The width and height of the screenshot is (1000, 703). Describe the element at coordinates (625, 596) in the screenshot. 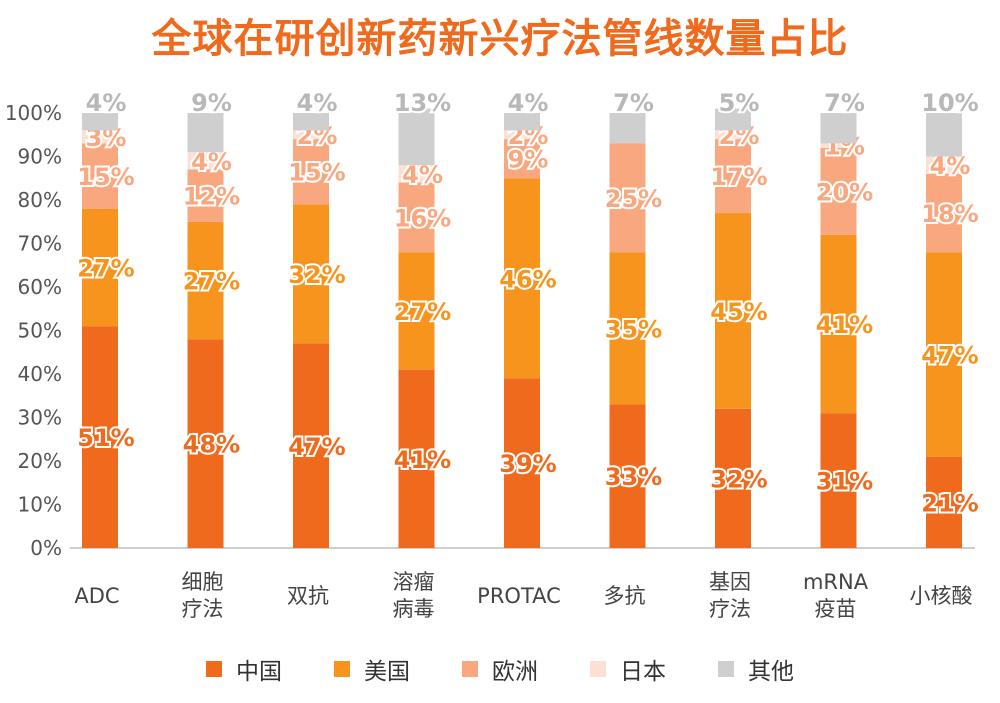

I see `x-category-label: 多抗` at that location.